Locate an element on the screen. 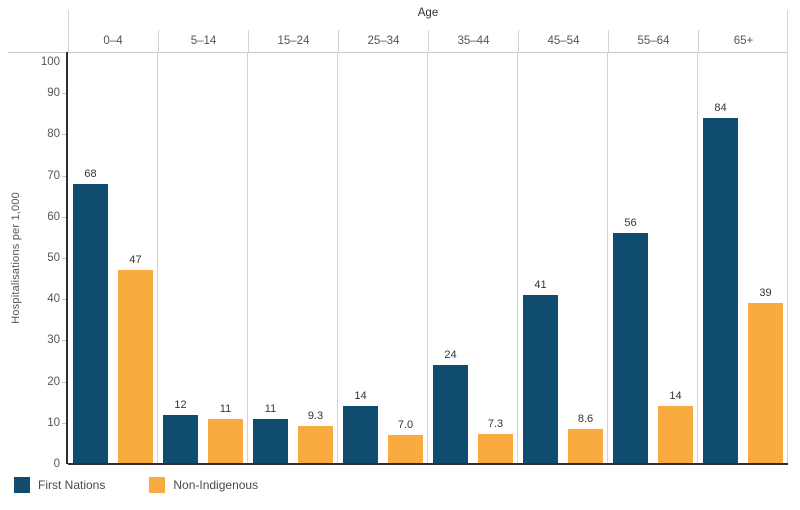 The width and height of the screenshot is (800, 510). legend-item-first-nations: First Nations is located at coordinates (59, 485).